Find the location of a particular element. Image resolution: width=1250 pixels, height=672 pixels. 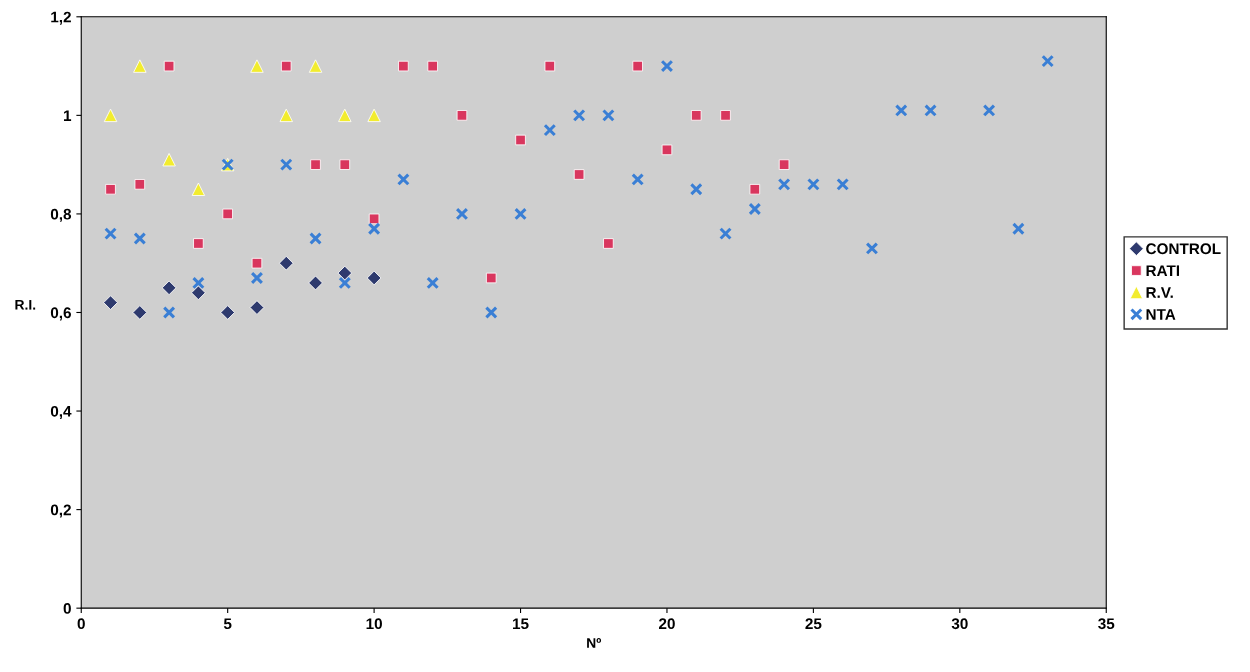

x-tick-label: 5 is located at coordinates (227, 624).